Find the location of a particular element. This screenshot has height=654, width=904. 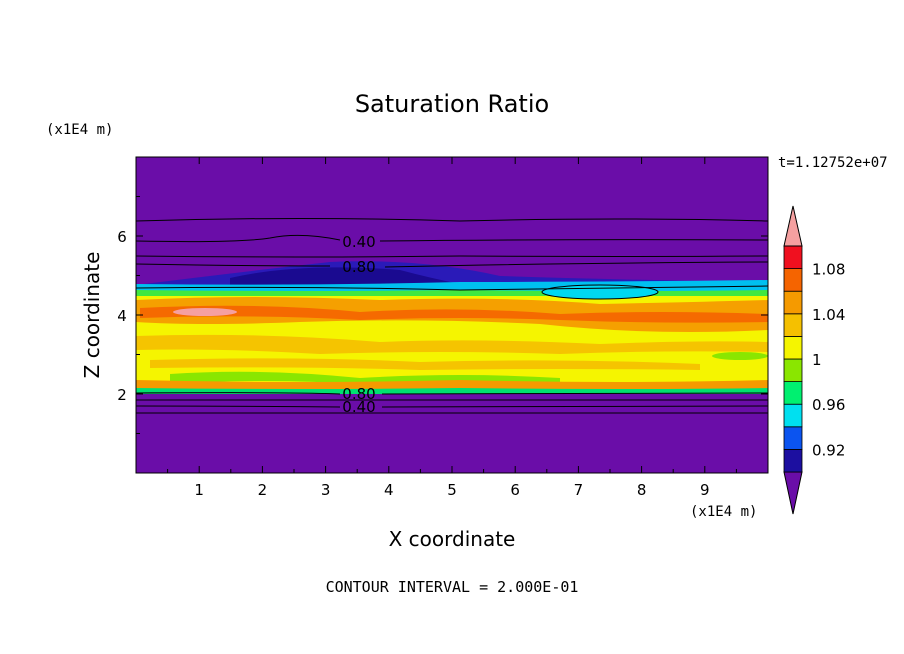

x-tick-label: 4 is located at coordinates (389, 490).